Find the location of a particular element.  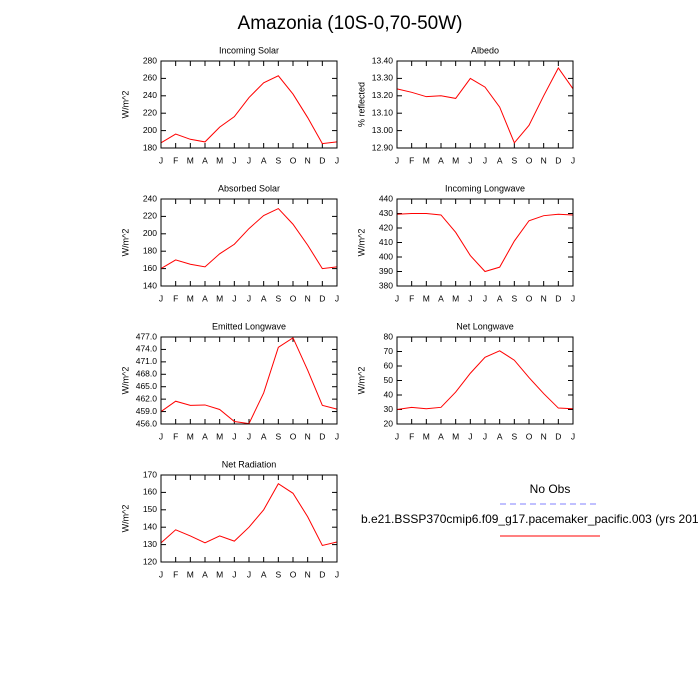

panel-title: Albedo is located at coordinates (485, 50).